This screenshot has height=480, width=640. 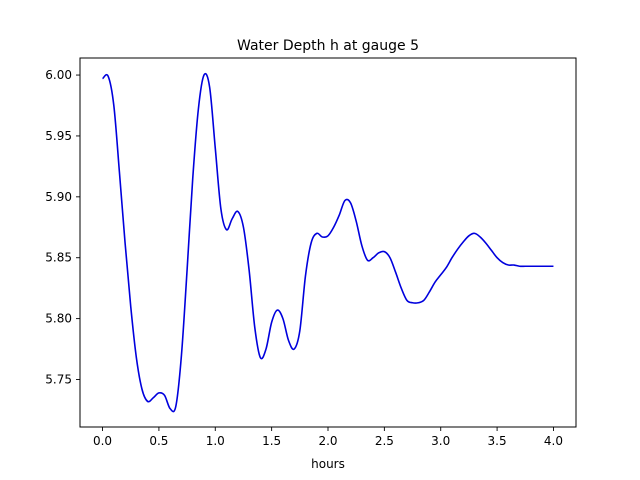 I want to click on x-axis-label: hours, so click(x=328, y=464).